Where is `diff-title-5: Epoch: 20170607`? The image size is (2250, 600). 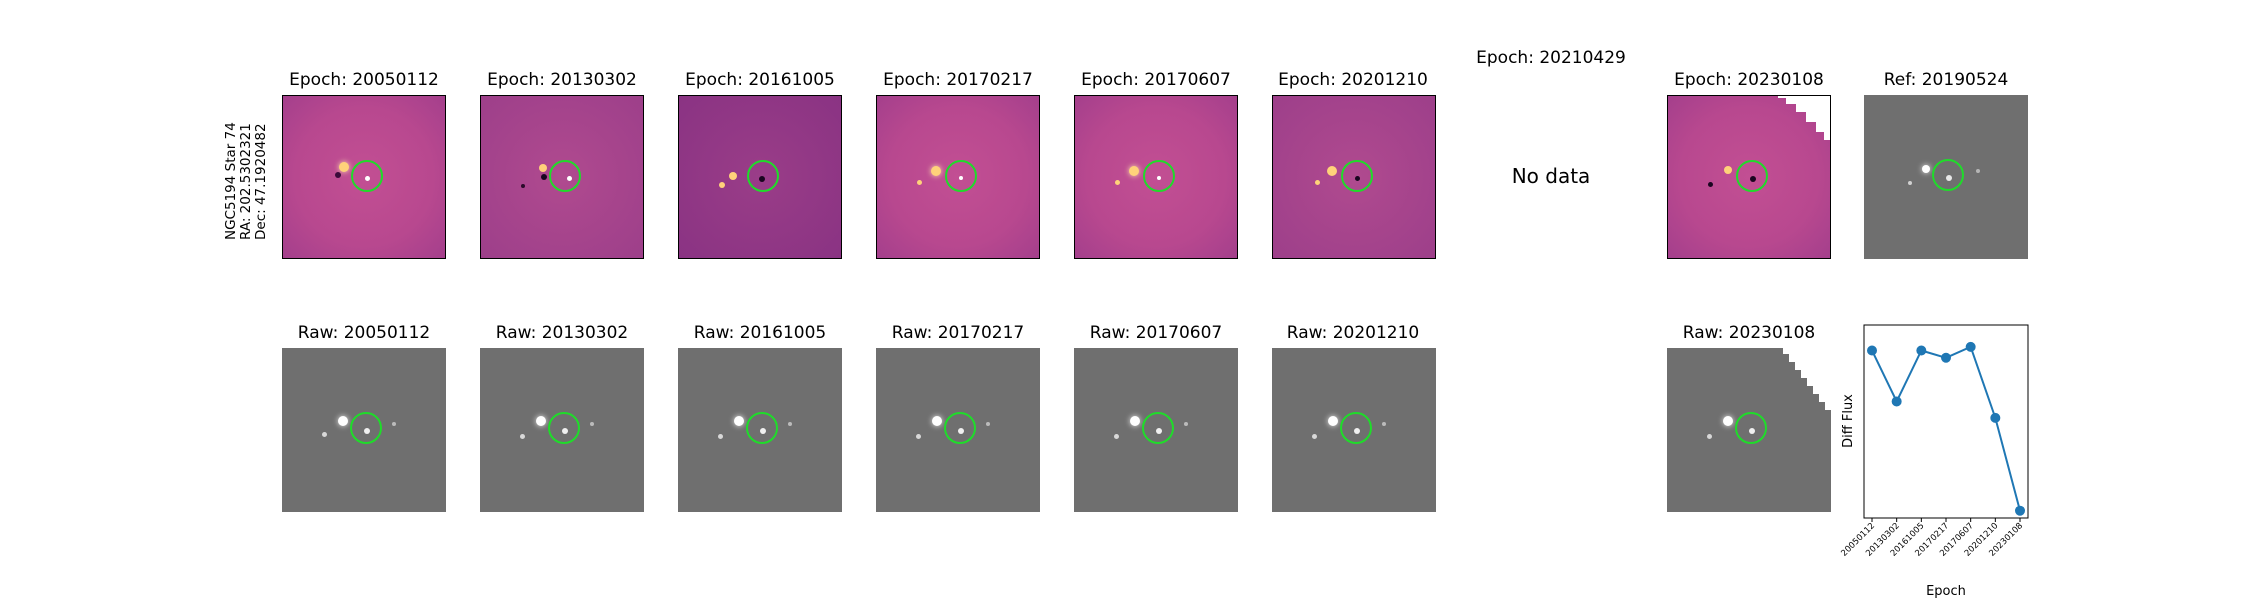 diff-title-5: Epoch: 20170607 is located at coordinates (1156, 80).